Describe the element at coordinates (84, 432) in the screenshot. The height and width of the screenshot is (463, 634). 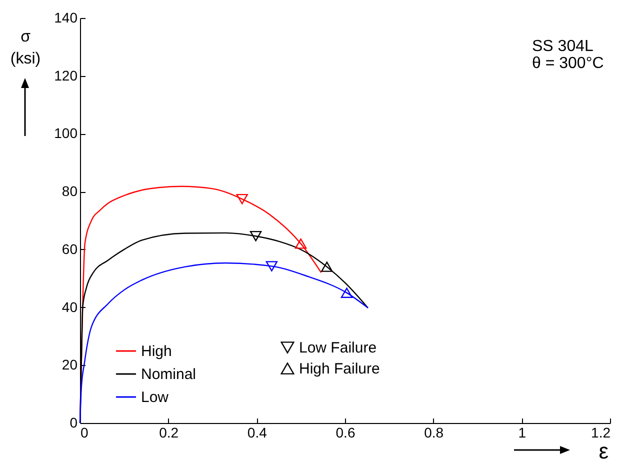
I see `x-tick-label: 0` at that location.